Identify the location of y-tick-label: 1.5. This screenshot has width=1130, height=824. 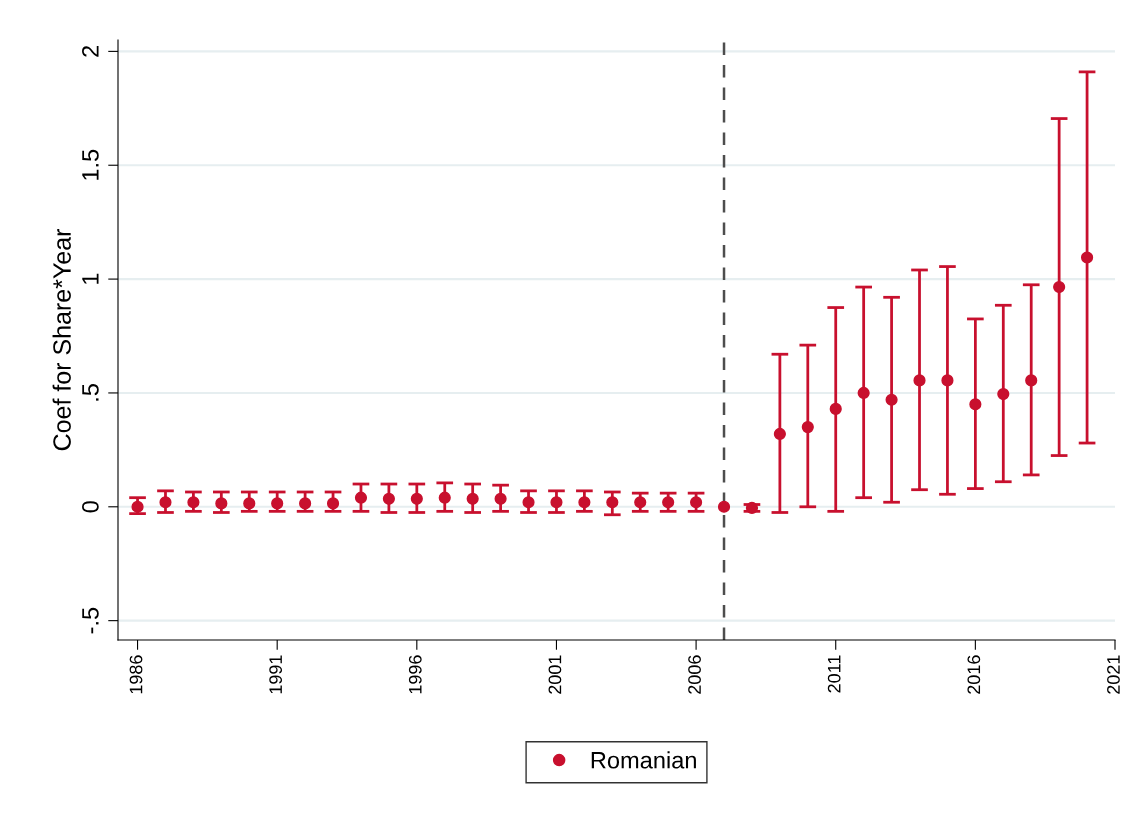
(90, 164).